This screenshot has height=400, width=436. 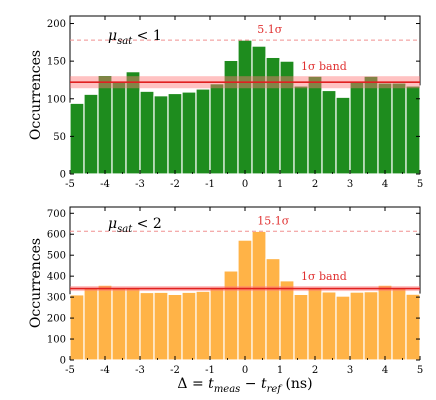 What do you see at coordinates (56, 340) in the screenshot?
I see `bottom-y-tick-label: 100` at bounding box center [56, 340].